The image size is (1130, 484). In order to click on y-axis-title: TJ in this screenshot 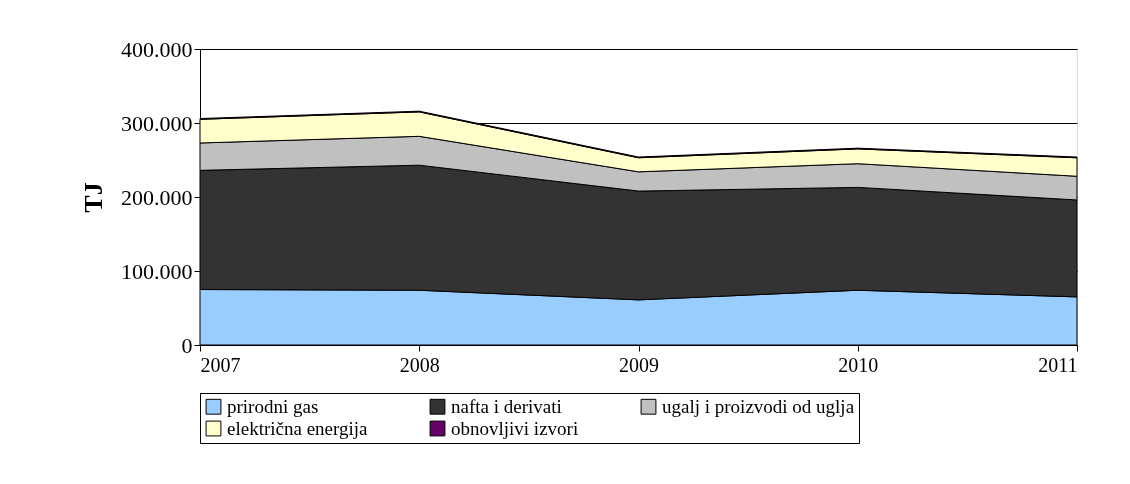, I will do `click(93, 197)`.